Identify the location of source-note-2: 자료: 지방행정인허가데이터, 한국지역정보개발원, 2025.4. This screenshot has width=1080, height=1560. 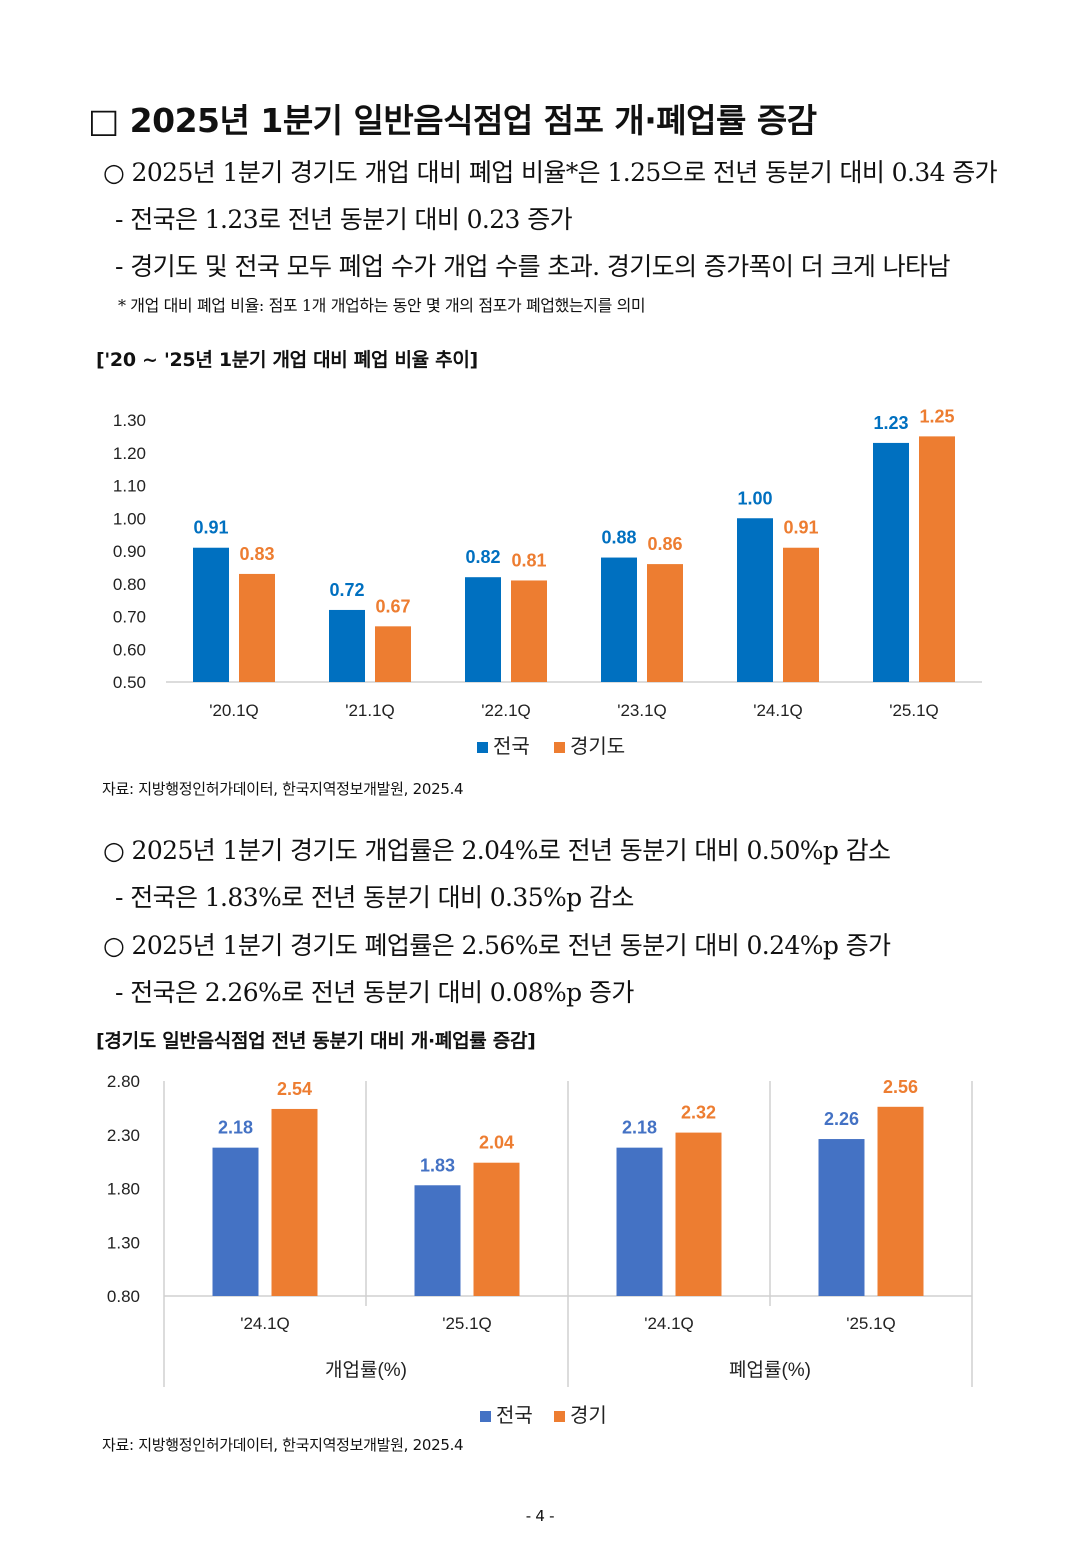
(283, 1445).